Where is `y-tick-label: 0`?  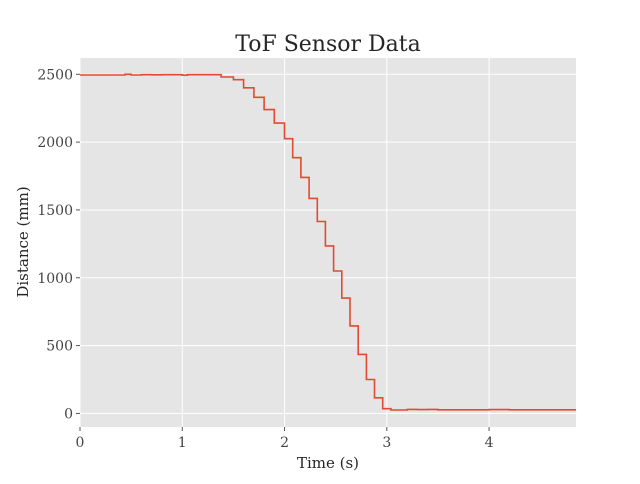 y-tick-label: 0 is located at coordinates (68, 414).